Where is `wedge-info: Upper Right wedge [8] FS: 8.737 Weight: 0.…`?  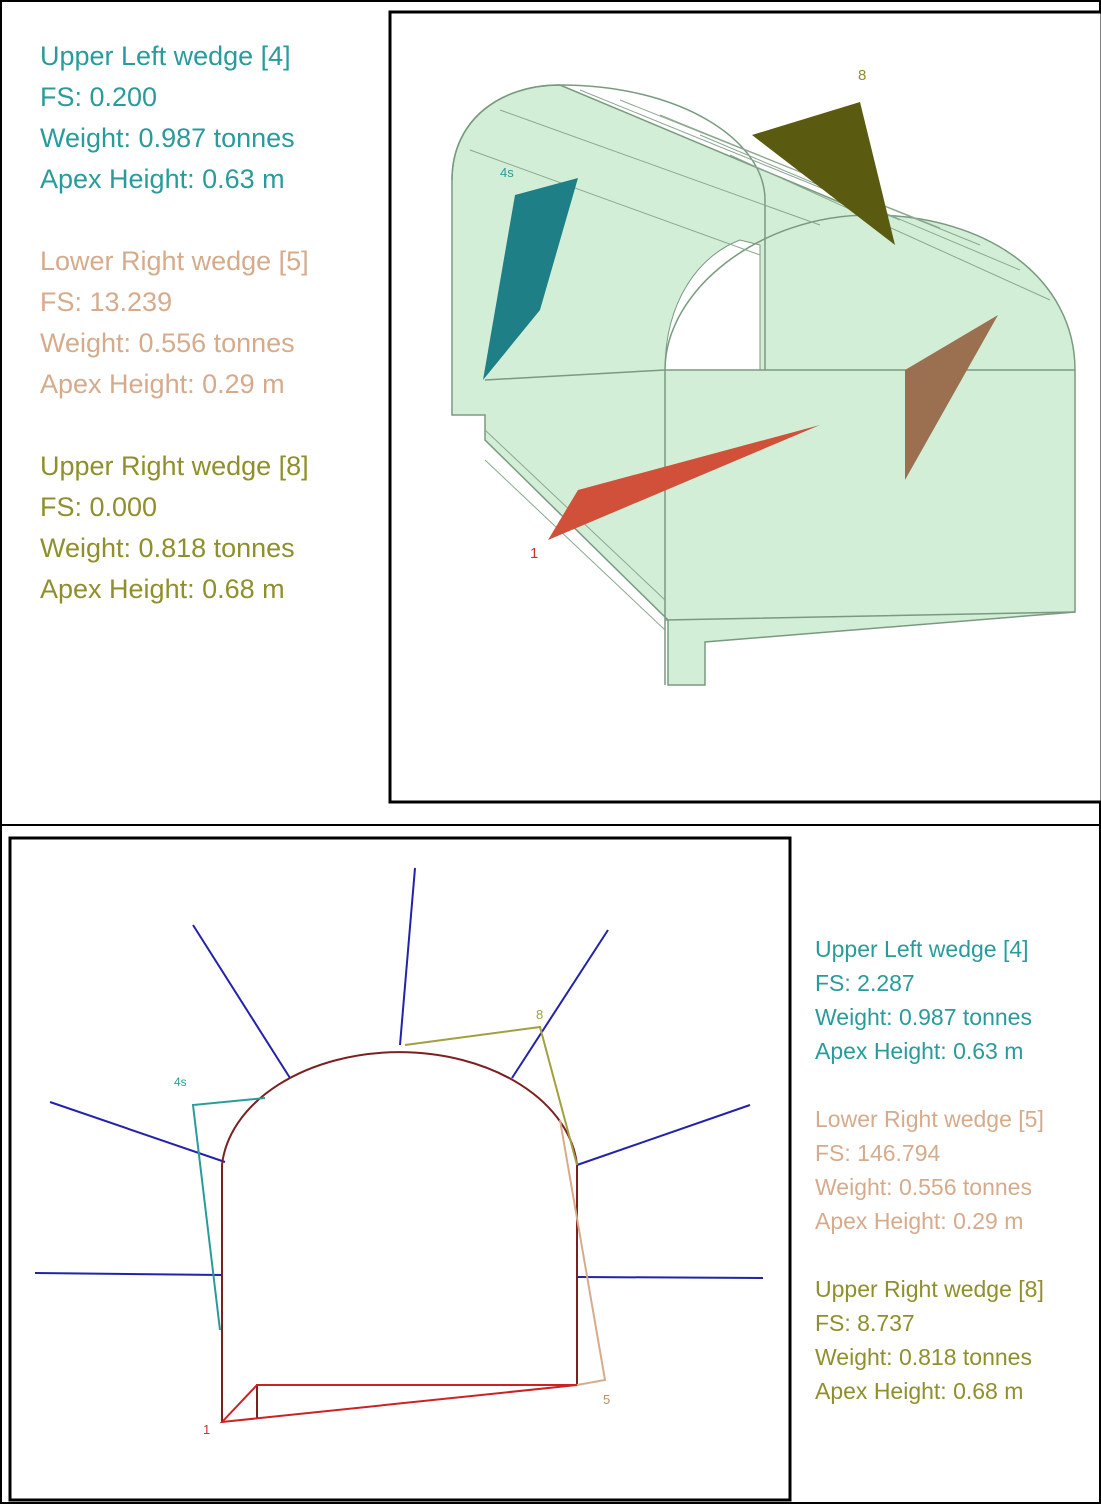 wedge-info: Upper Right wedge [8] FS: 8.737 Weight: 0.… is located at coordinates (929, 1340).